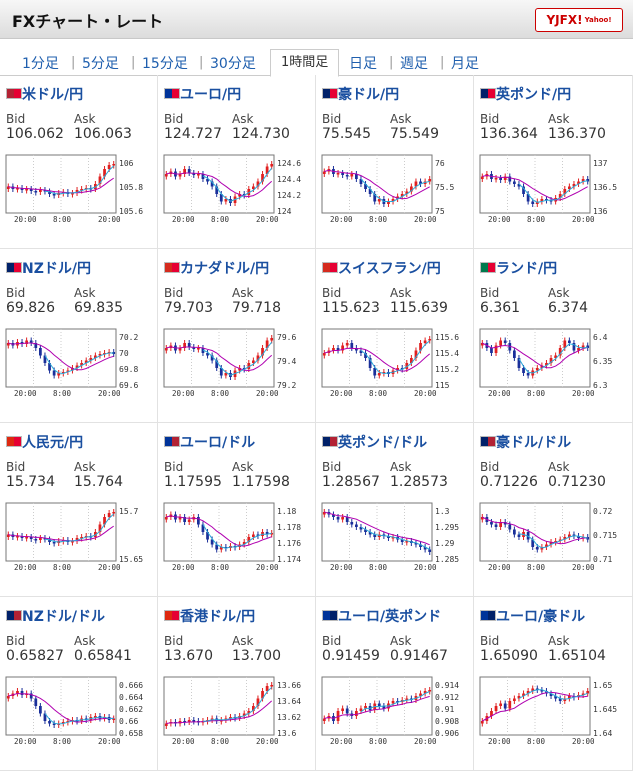  Describe the element at coordinates (534, 95) in the screenshot. I see `pair-name: 英ポンド/円` at that location.